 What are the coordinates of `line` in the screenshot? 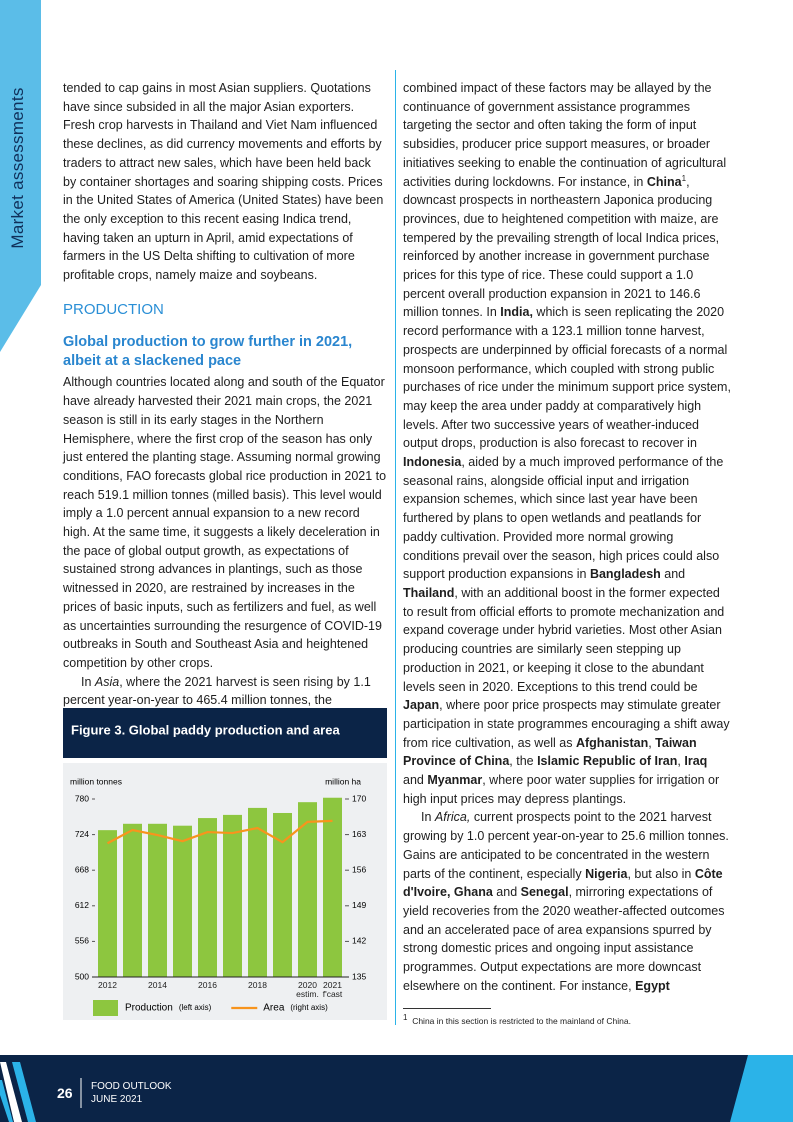 It's located at (219, 832).